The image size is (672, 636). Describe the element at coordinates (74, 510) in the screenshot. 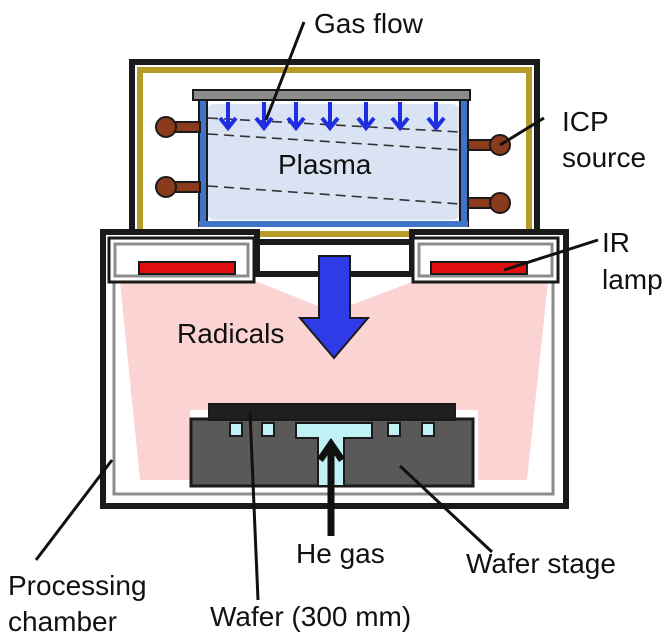

I see `chamber-leader` at that location.